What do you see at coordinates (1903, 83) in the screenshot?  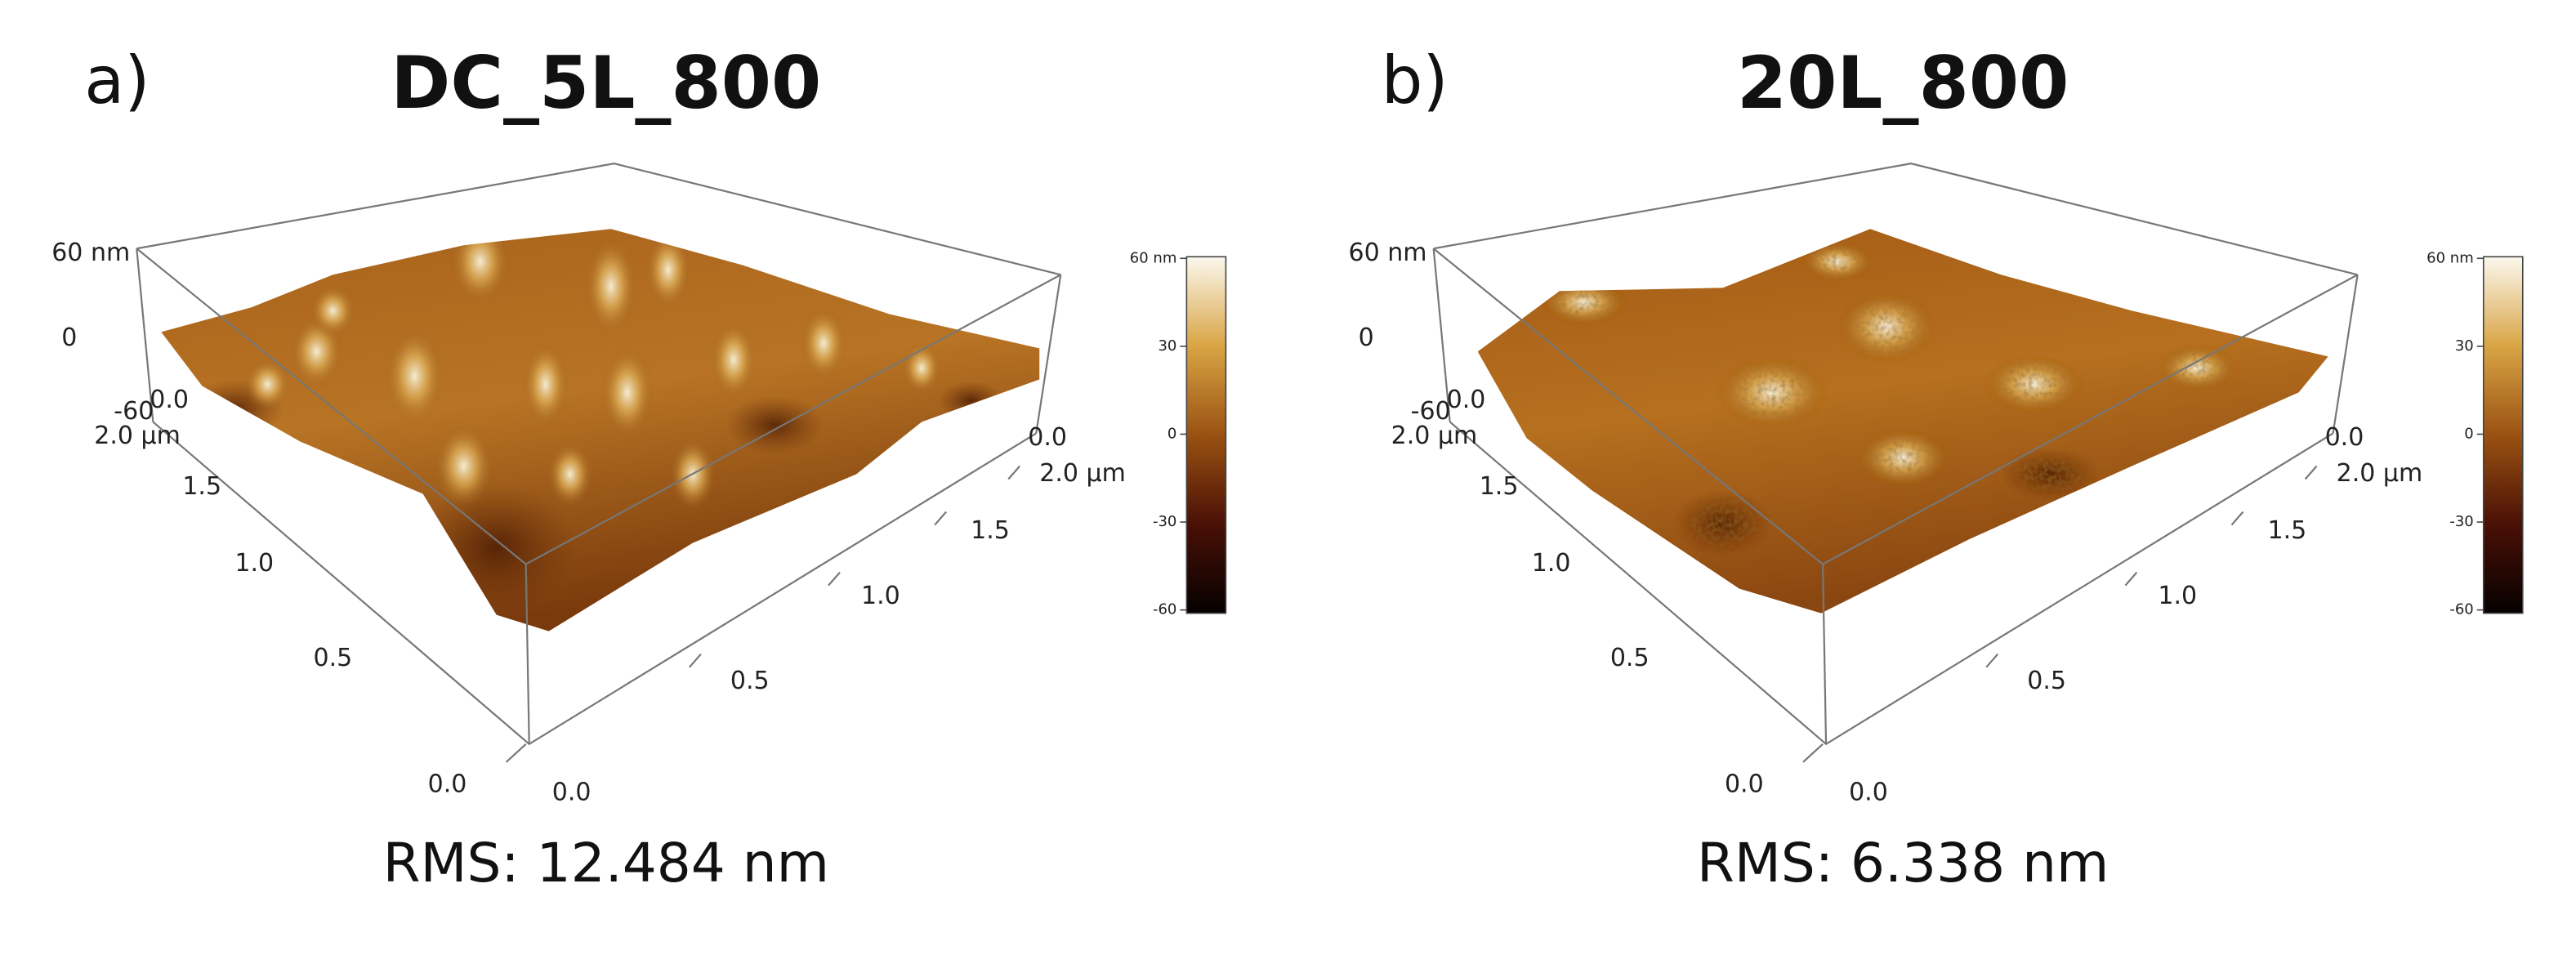 I see `panel-title: 20L_800` at bounding box center [1903, 83].